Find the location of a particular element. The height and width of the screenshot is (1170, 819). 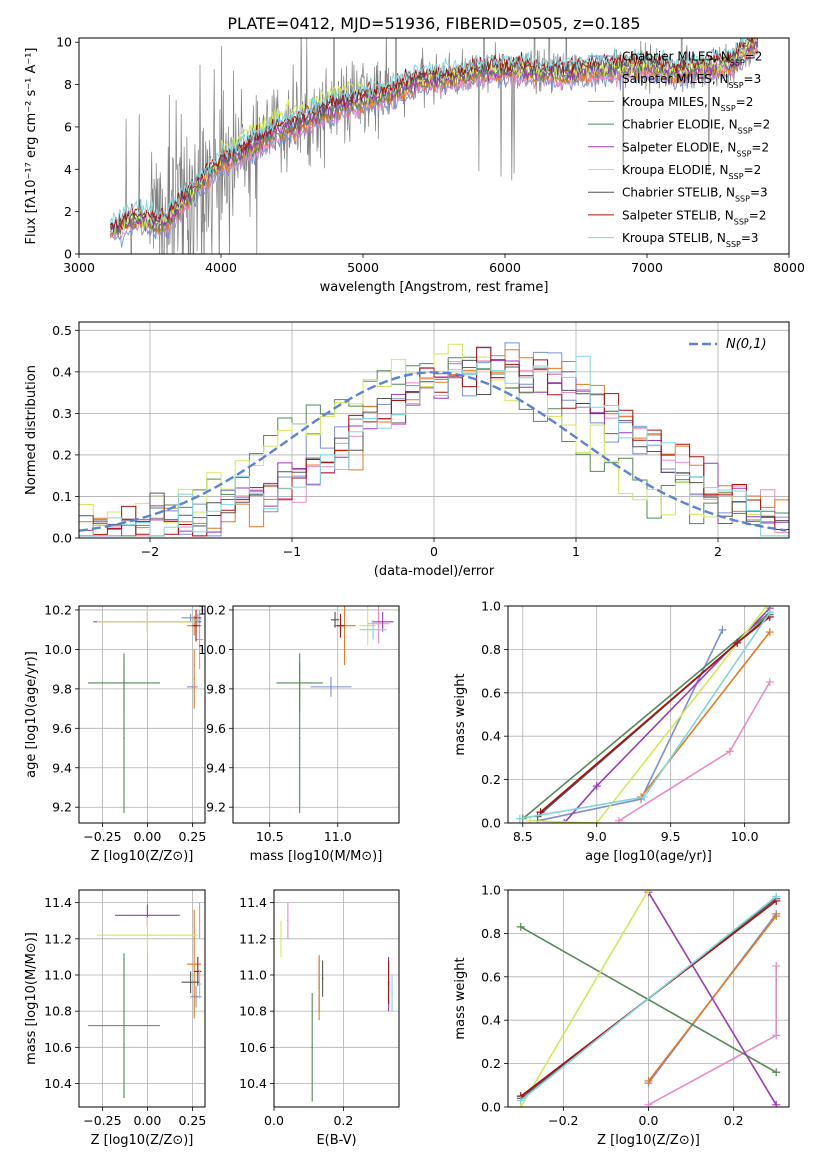

x-axis-label: age [log10(age/yr)] is located at coordinates (648, 856).